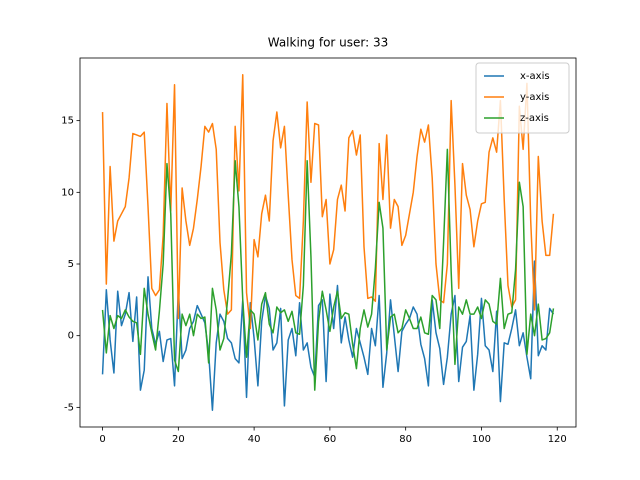 The width and height of the screenshot is (640, 480). I want to click on x-tick-label: 40, so click(254, 439).